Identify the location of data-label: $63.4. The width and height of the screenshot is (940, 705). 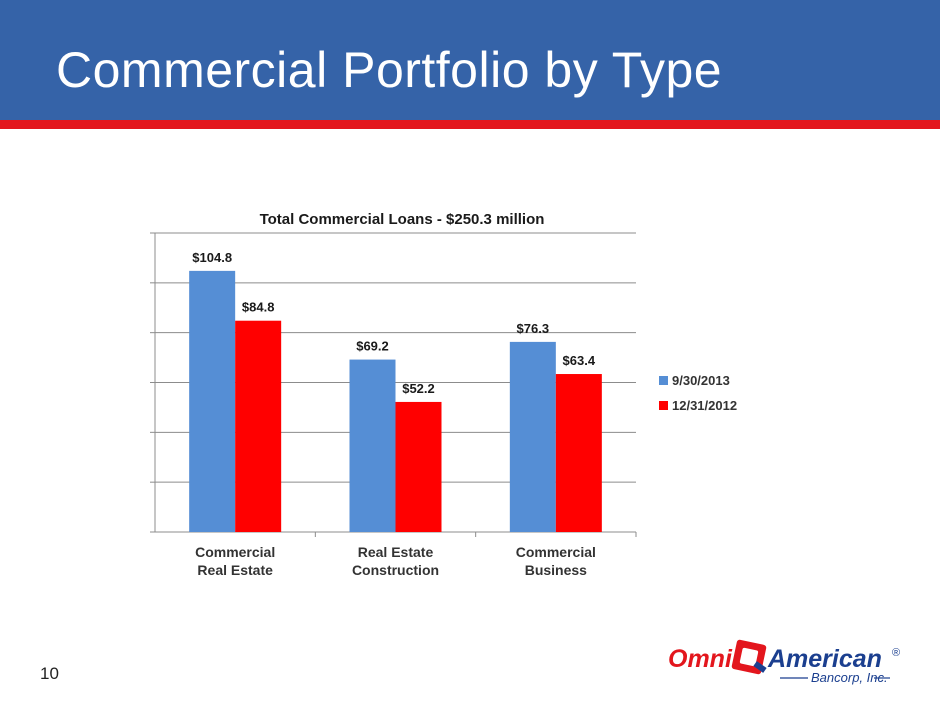
(579, 360).